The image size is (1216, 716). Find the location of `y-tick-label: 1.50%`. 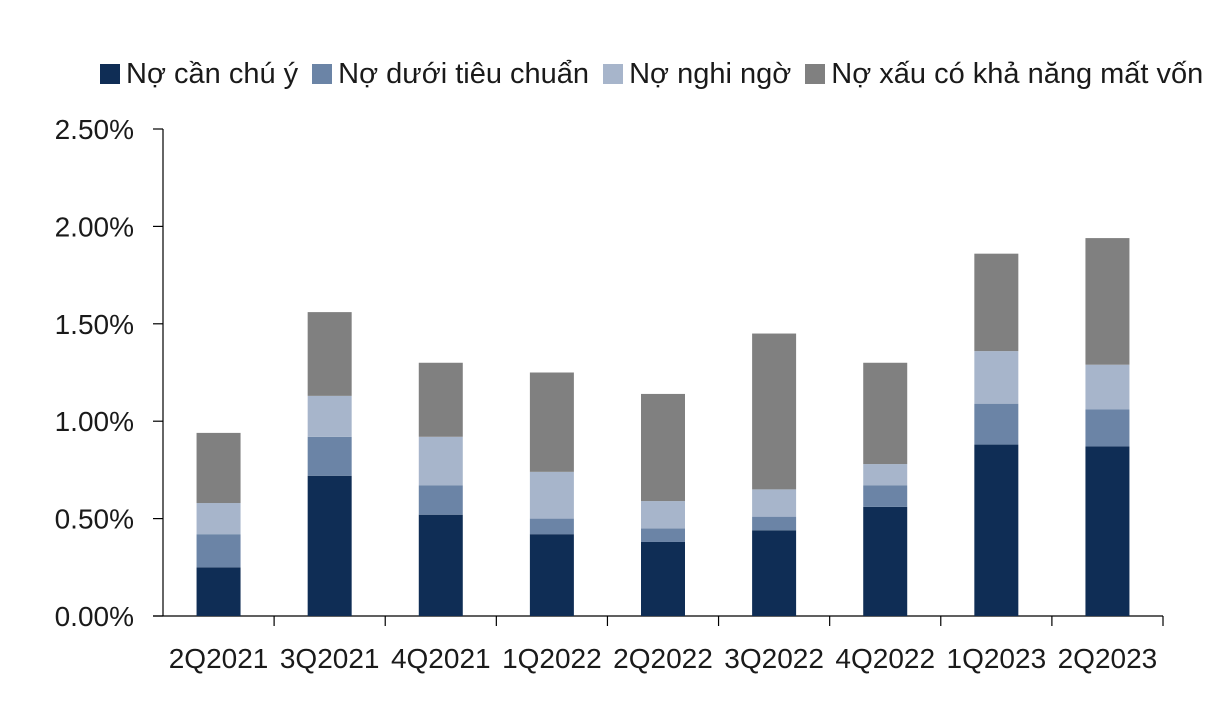

y-tick-label: 1.50% is located at coordinates (94, 324).